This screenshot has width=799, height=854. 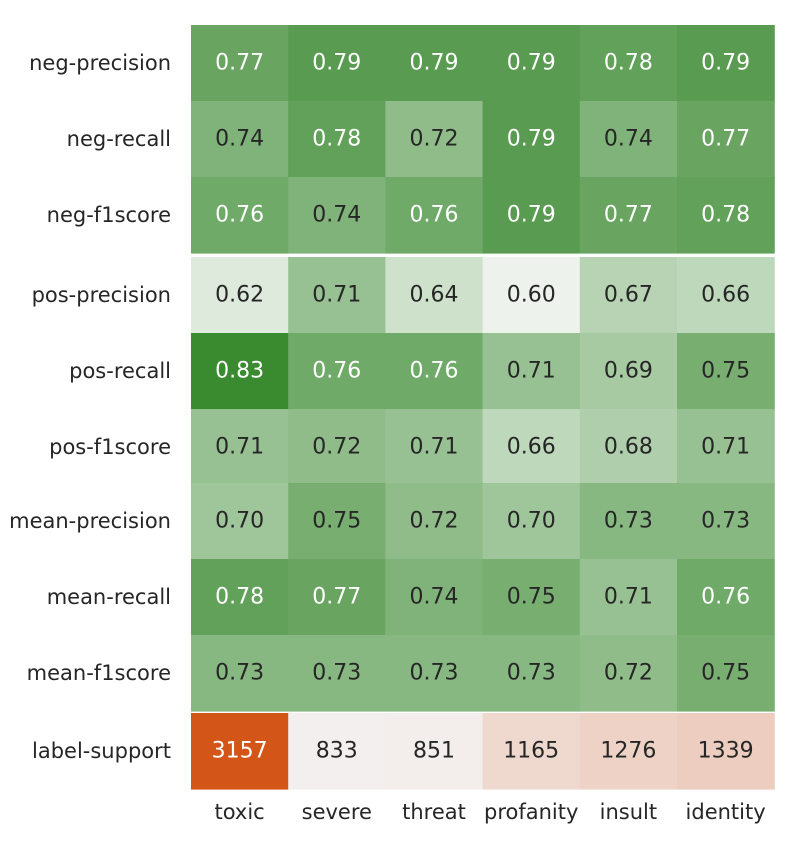 What do you see at coordinates (239, 812) in the screenshot?
I see `column-label-toxic: toxic` at bounding box center [239, 812].